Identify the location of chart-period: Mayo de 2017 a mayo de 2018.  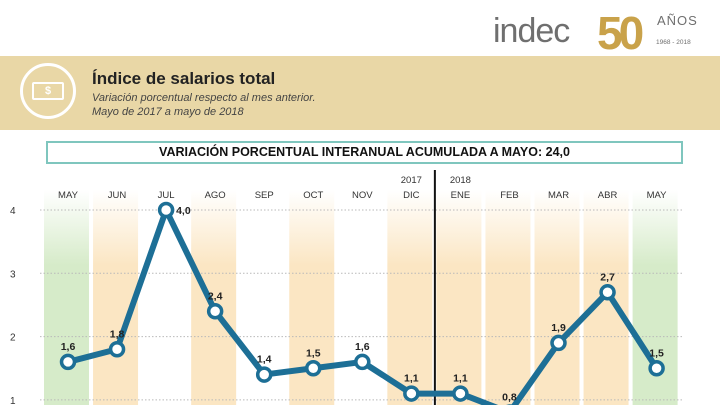
(168, 112).